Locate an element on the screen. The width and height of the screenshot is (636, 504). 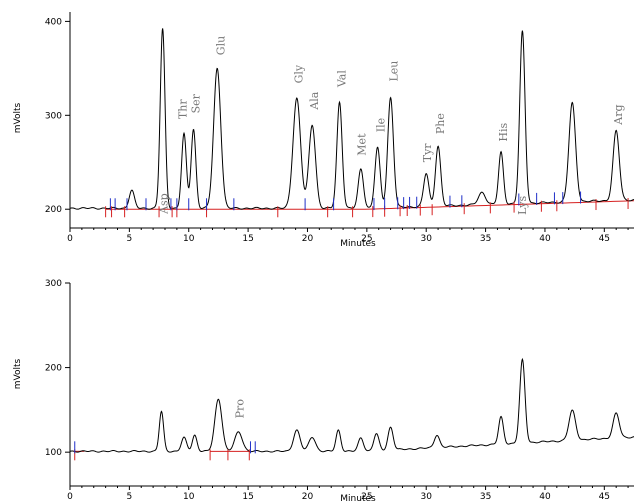
peak-label: Leu is located at coordinates (394, 71).